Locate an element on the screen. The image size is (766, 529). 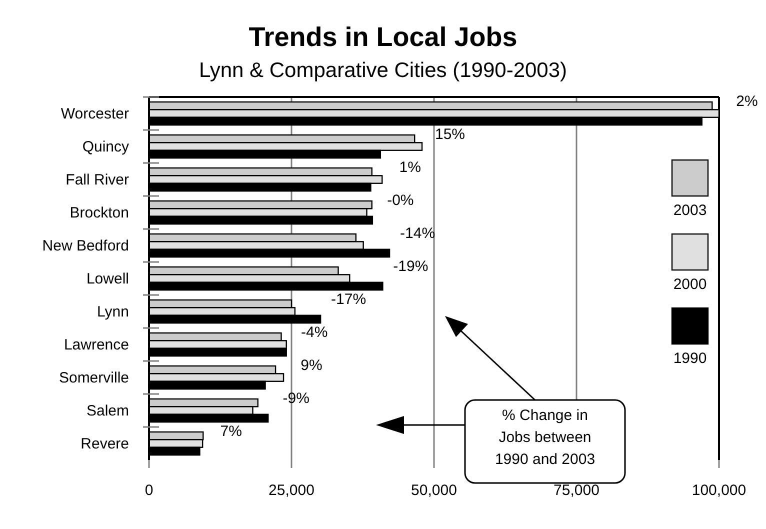
y-tick-label: Salem is located at coordinates (107, 411).